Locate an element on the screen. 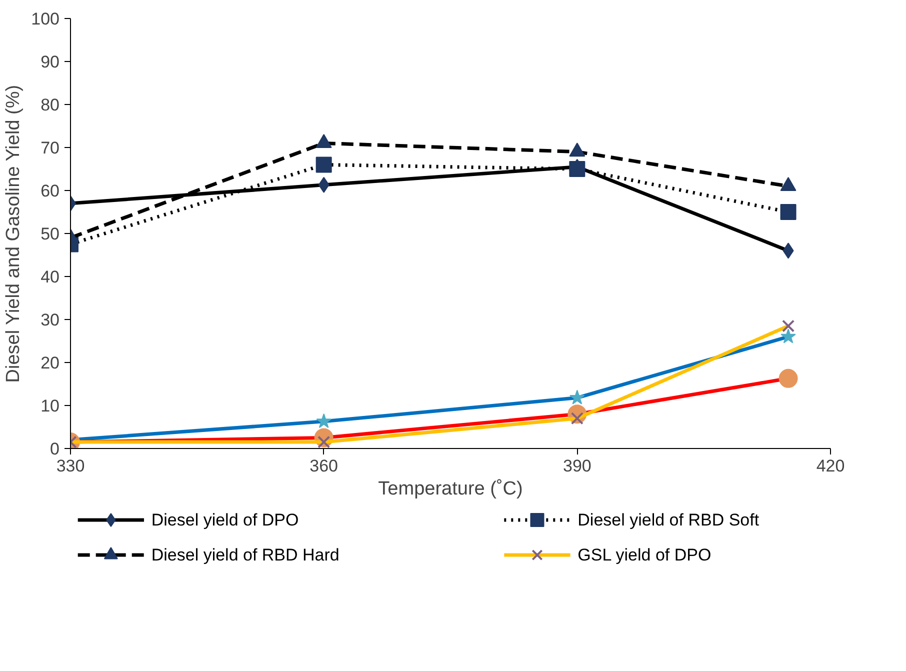  legend-label: GSL yield of DPO is located at coordinates (645, 555).